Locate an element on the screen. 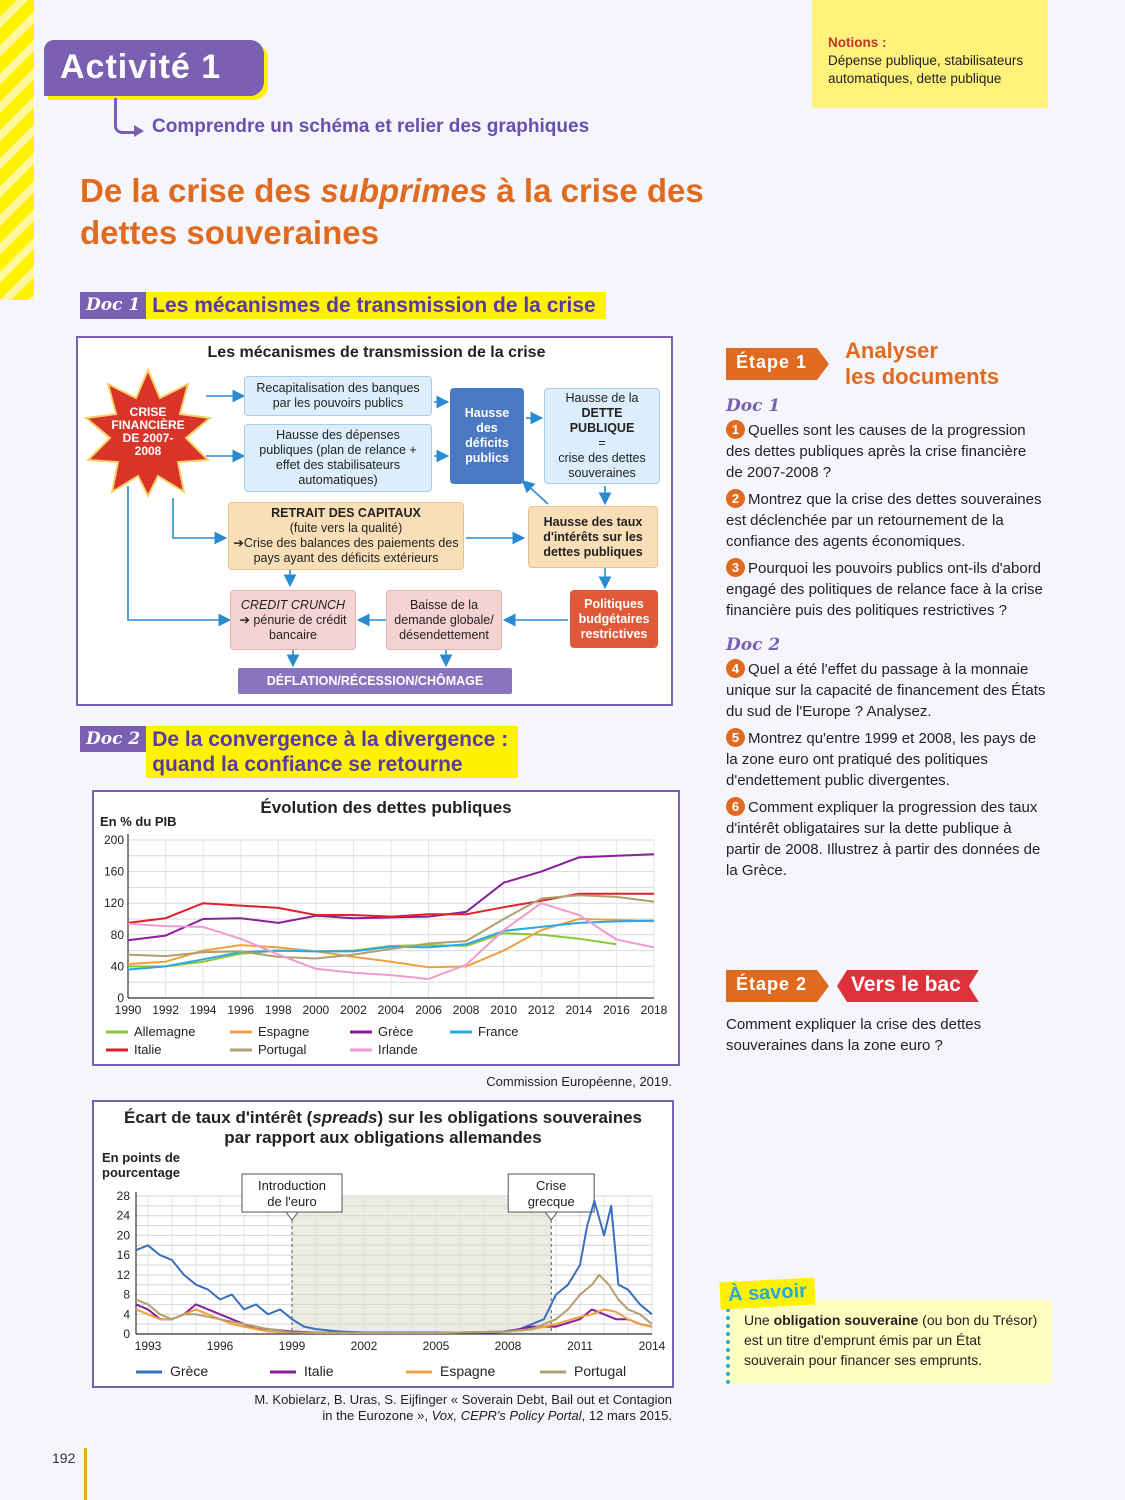 Image resolution: width=1125 pixels, height=1500 pixels. etape1-title-line2: les documents is located at coordinates (922, 376).